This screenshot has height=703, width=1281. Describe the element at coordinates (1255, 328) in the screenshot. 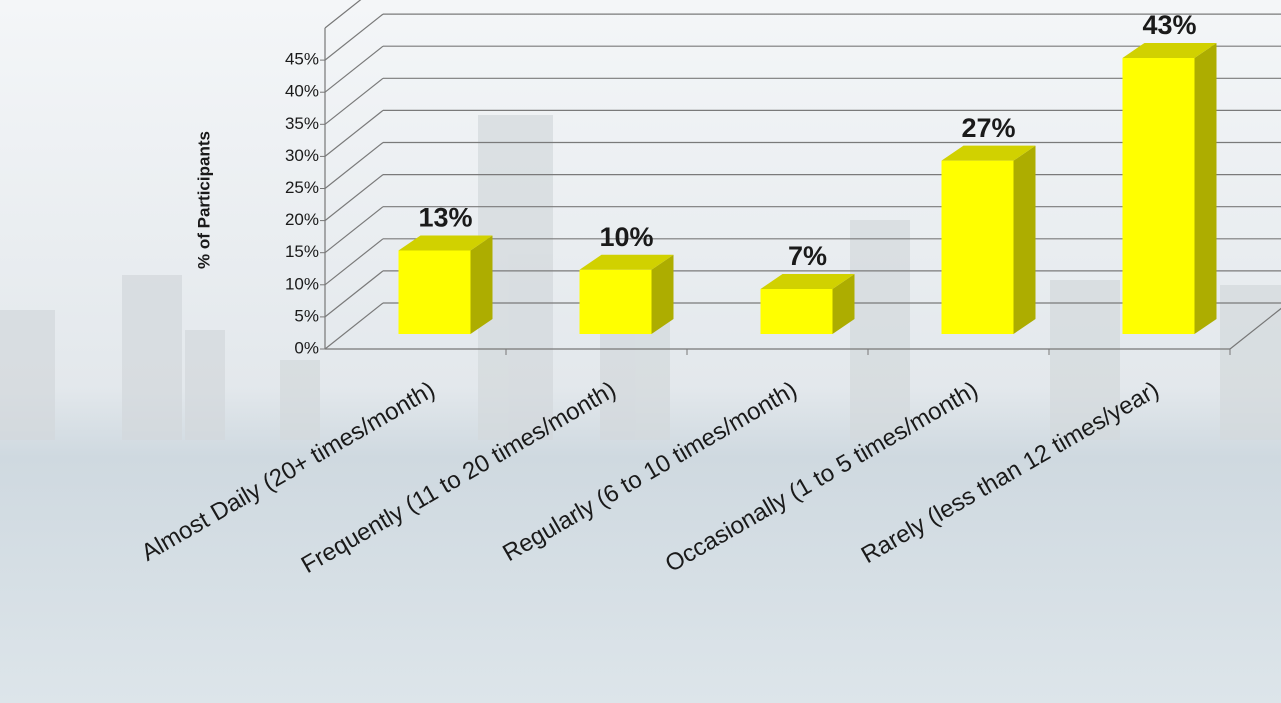

I see `floor-edge` at that location.